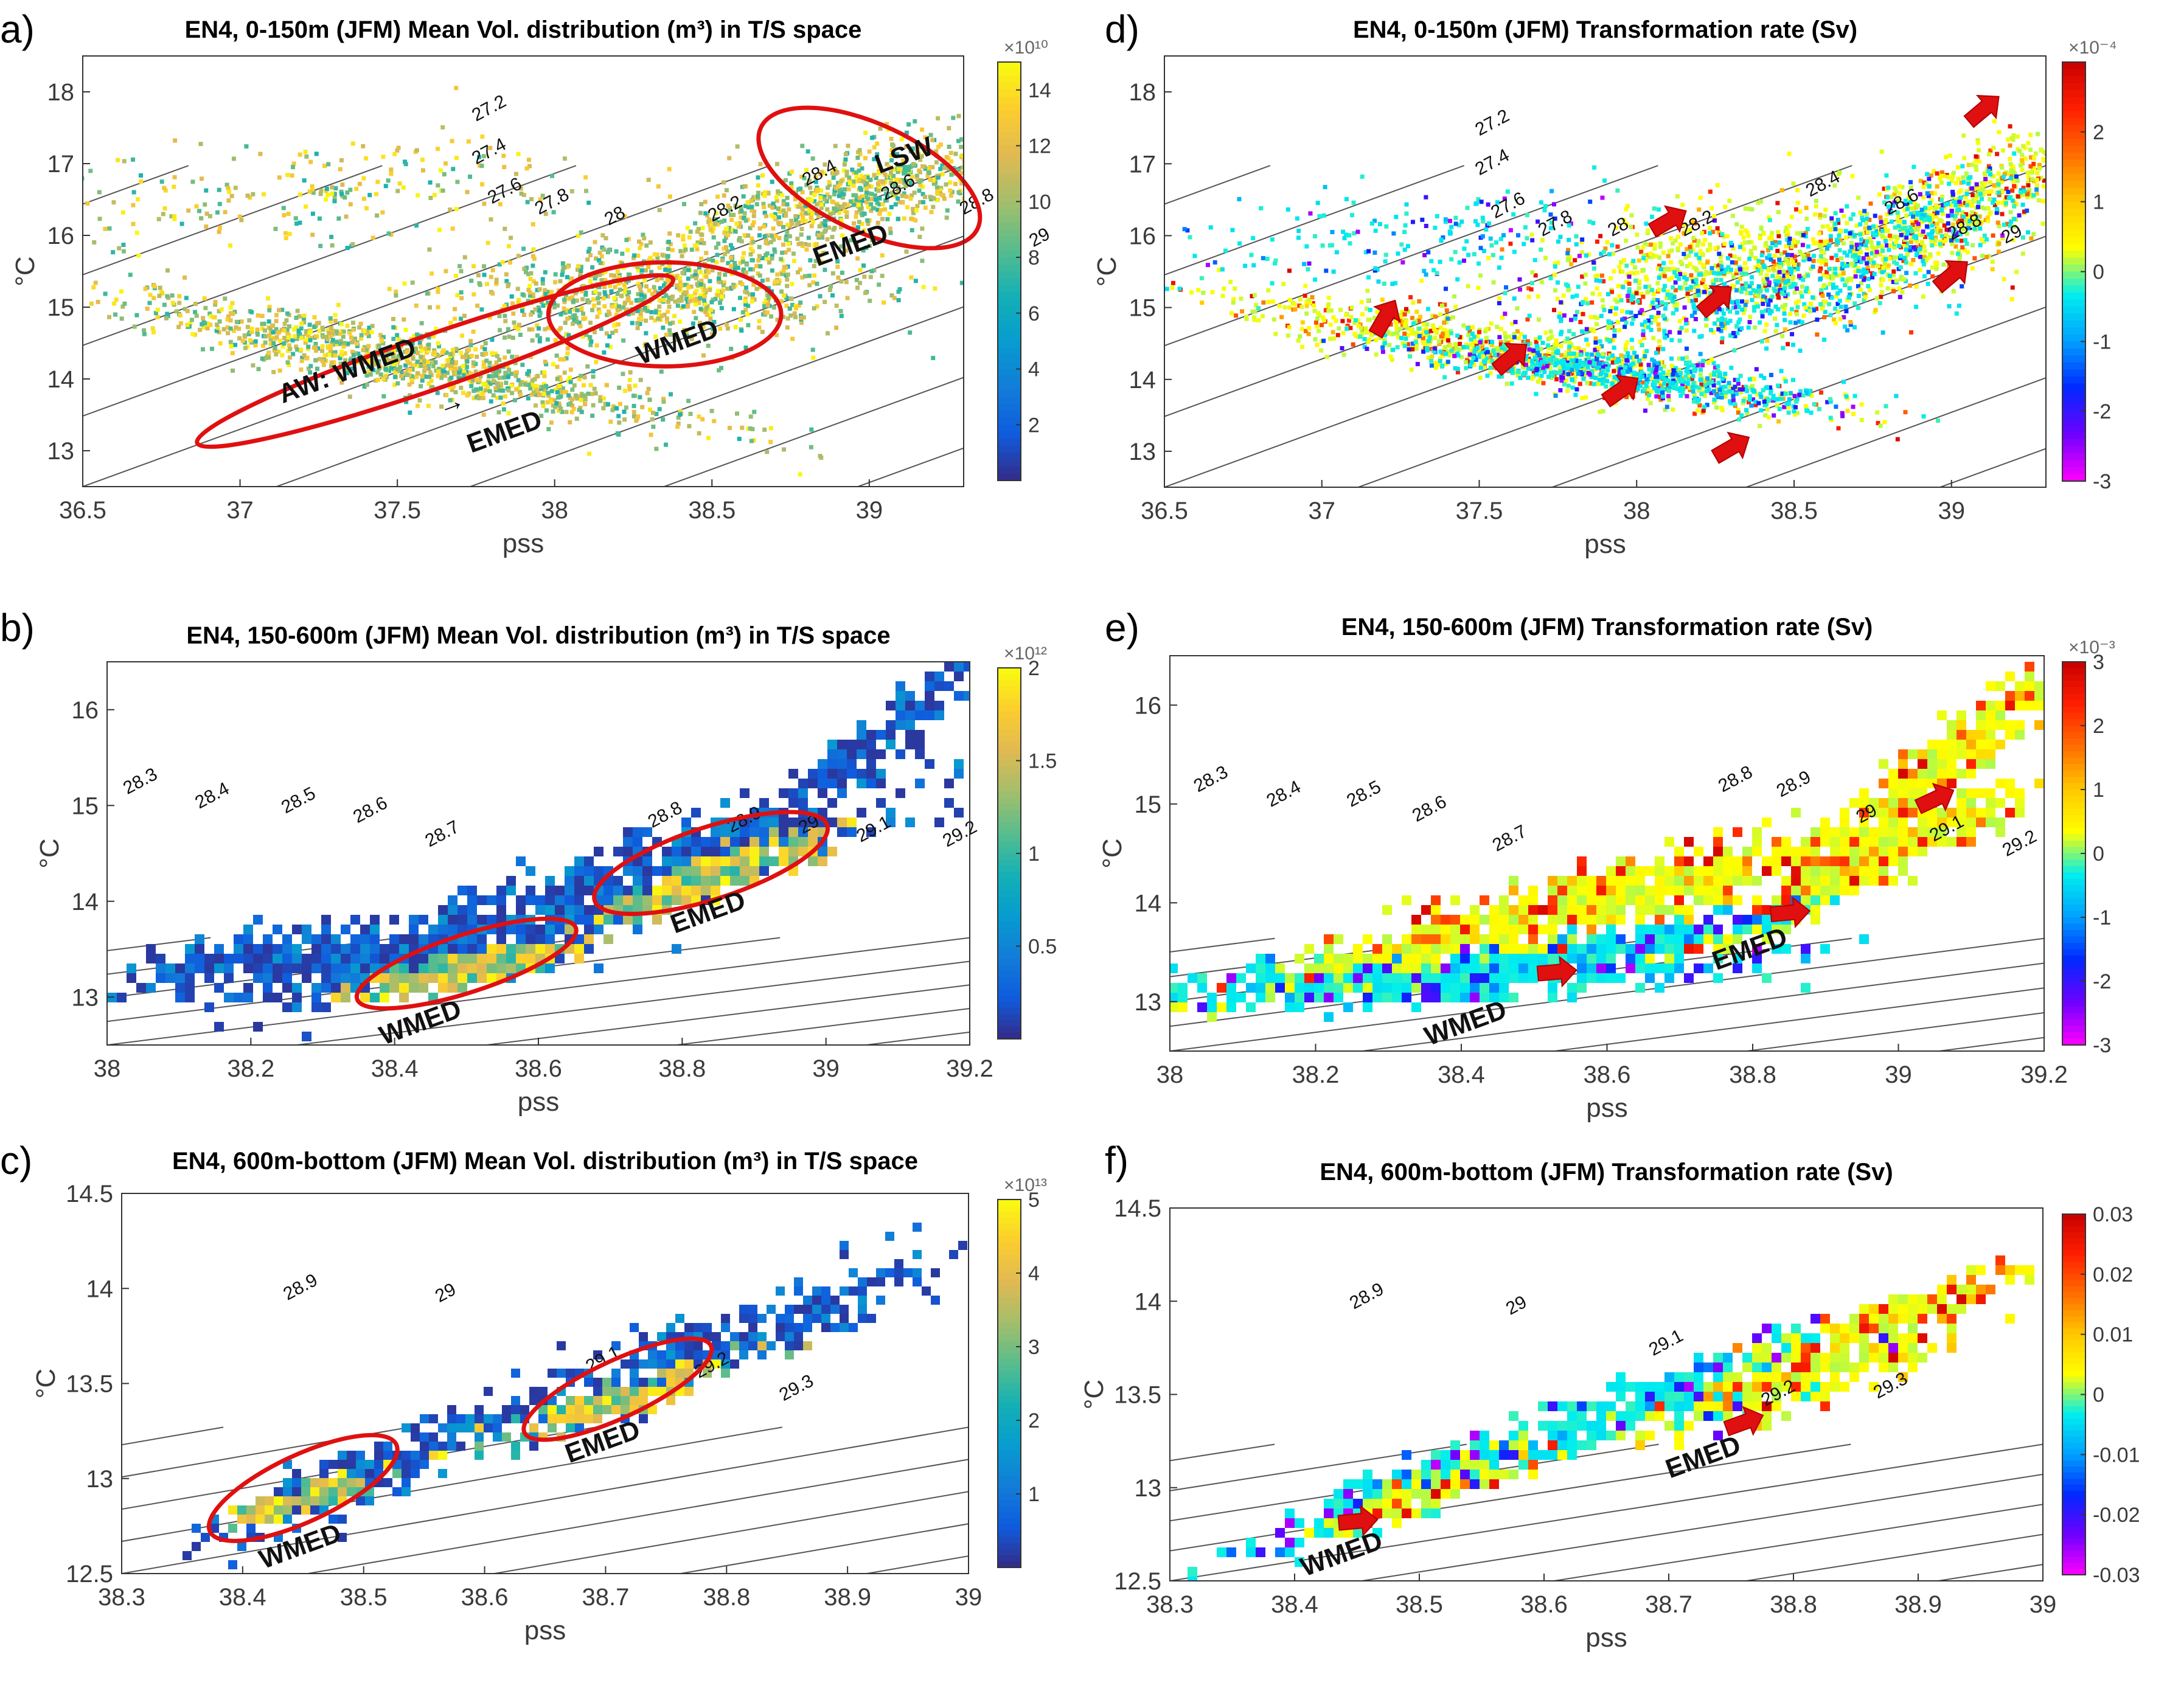  Describe the element at coordinates (61, 164) in the screenshot. I see `y-tick-label: 17` at that location.